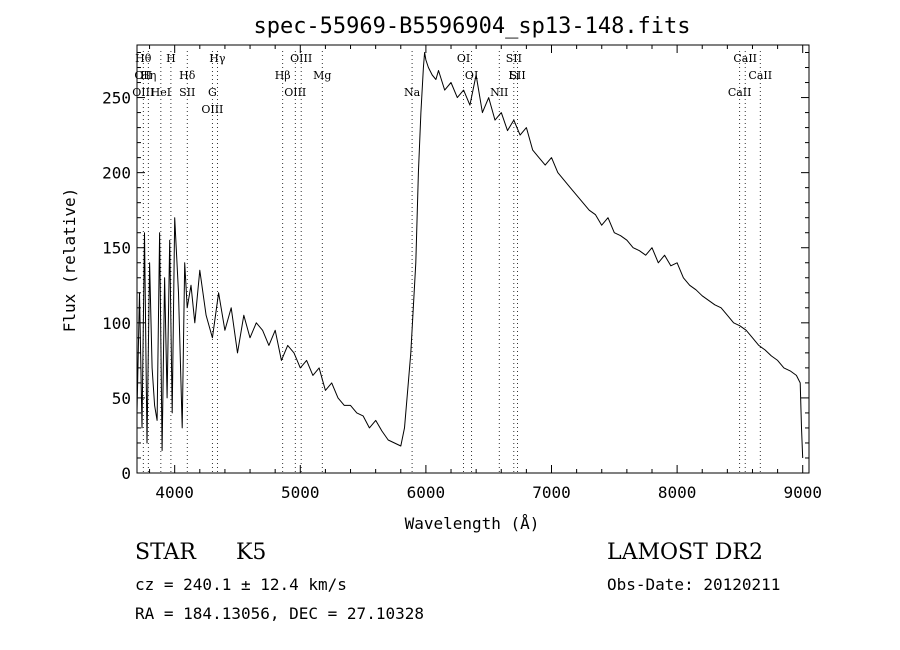 The height and width of the screenshot is (650, 900). I want to click on line-marker-label: G, so click(212, 92).